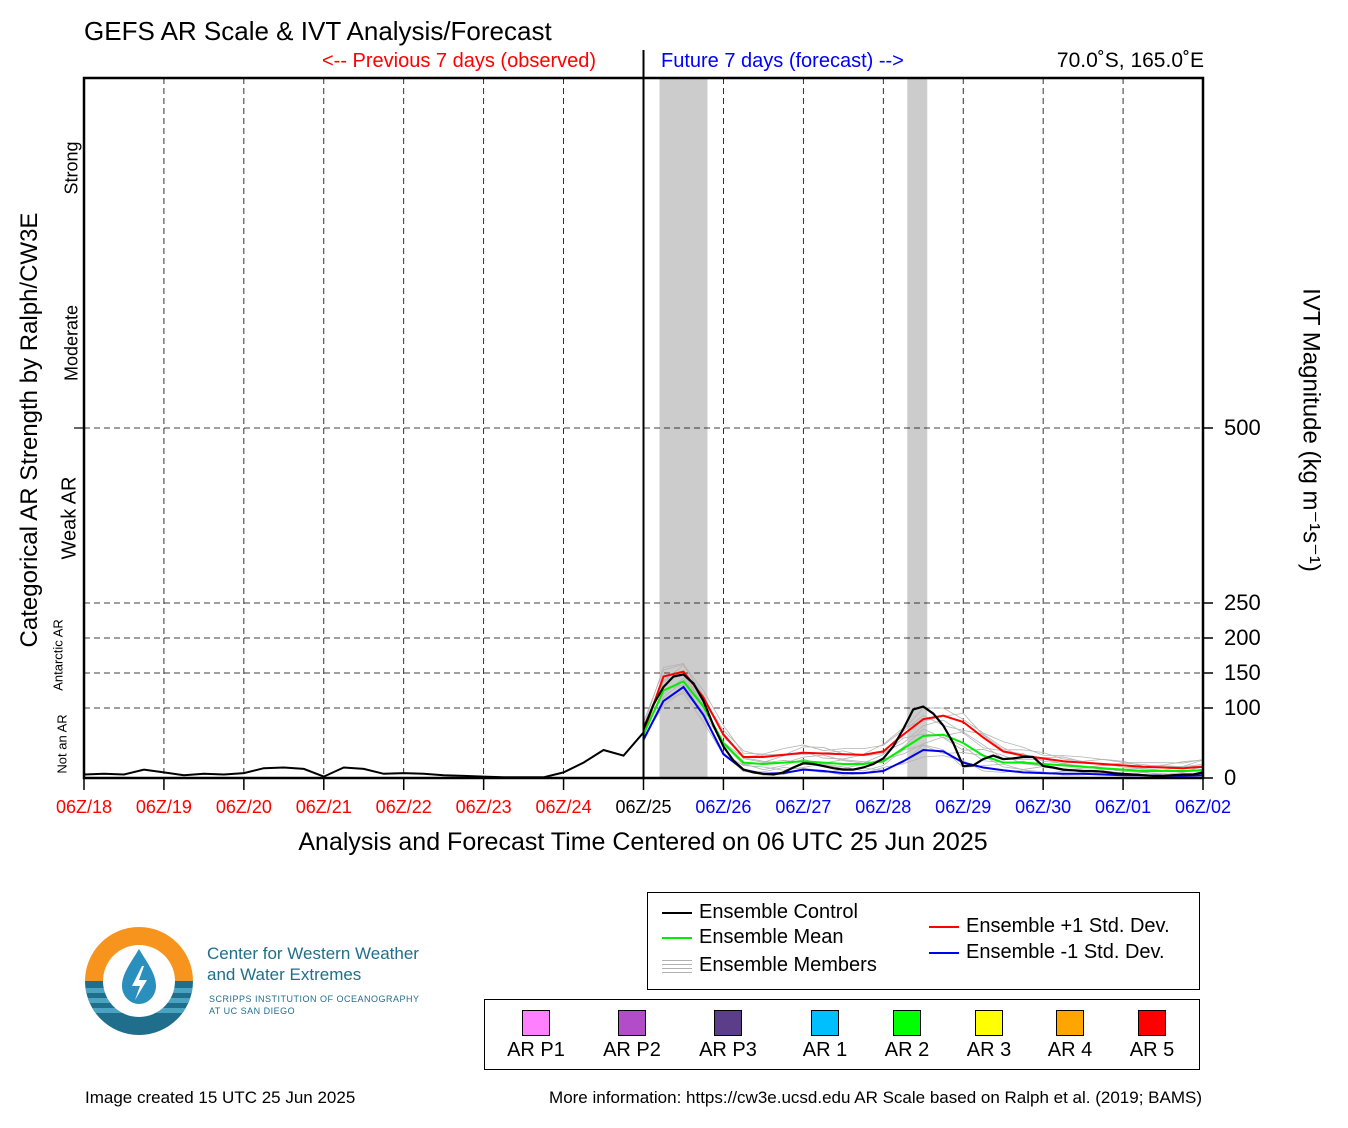 This screenshot has width=1348, height=1128. I want to click on observed-ivt-line, so click(364, 755).